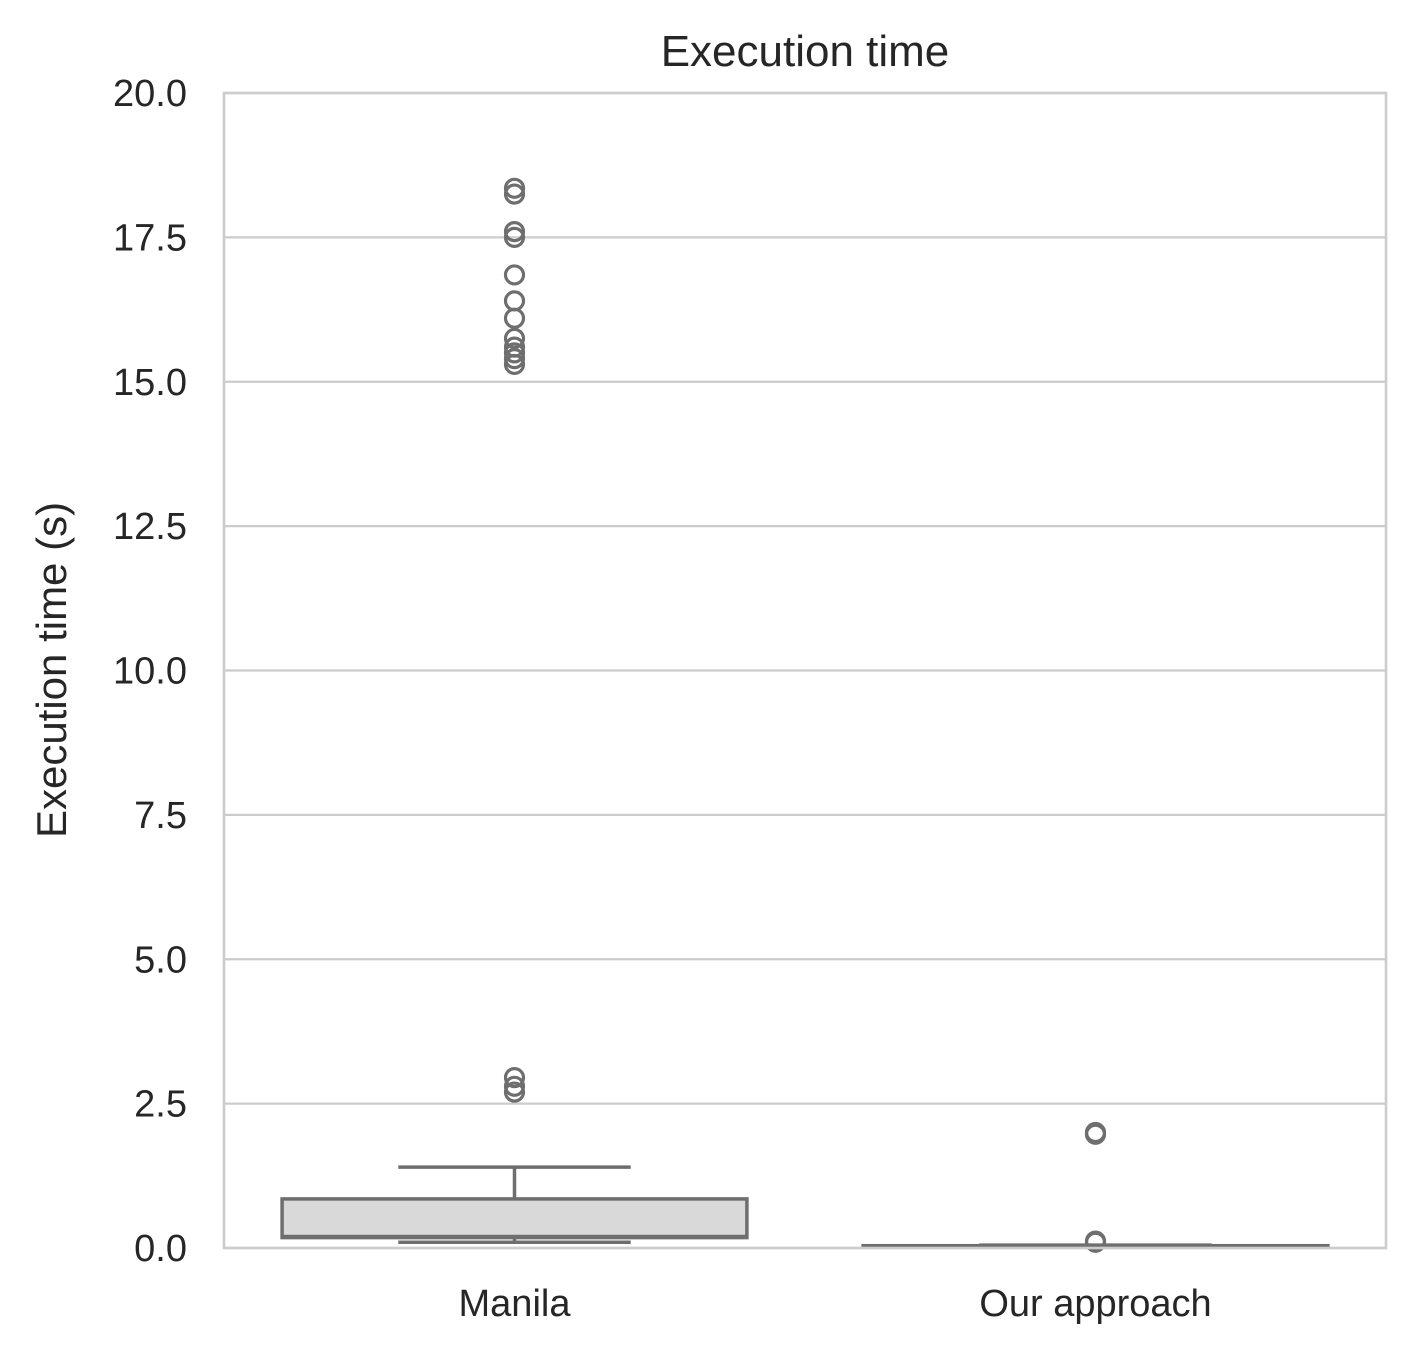 The width and height of the screenshot is (1416, 1356). Describe the element at coordinates (150, 383) in the screenshot. I see `y-tick-label-6: 15.0` at that location.